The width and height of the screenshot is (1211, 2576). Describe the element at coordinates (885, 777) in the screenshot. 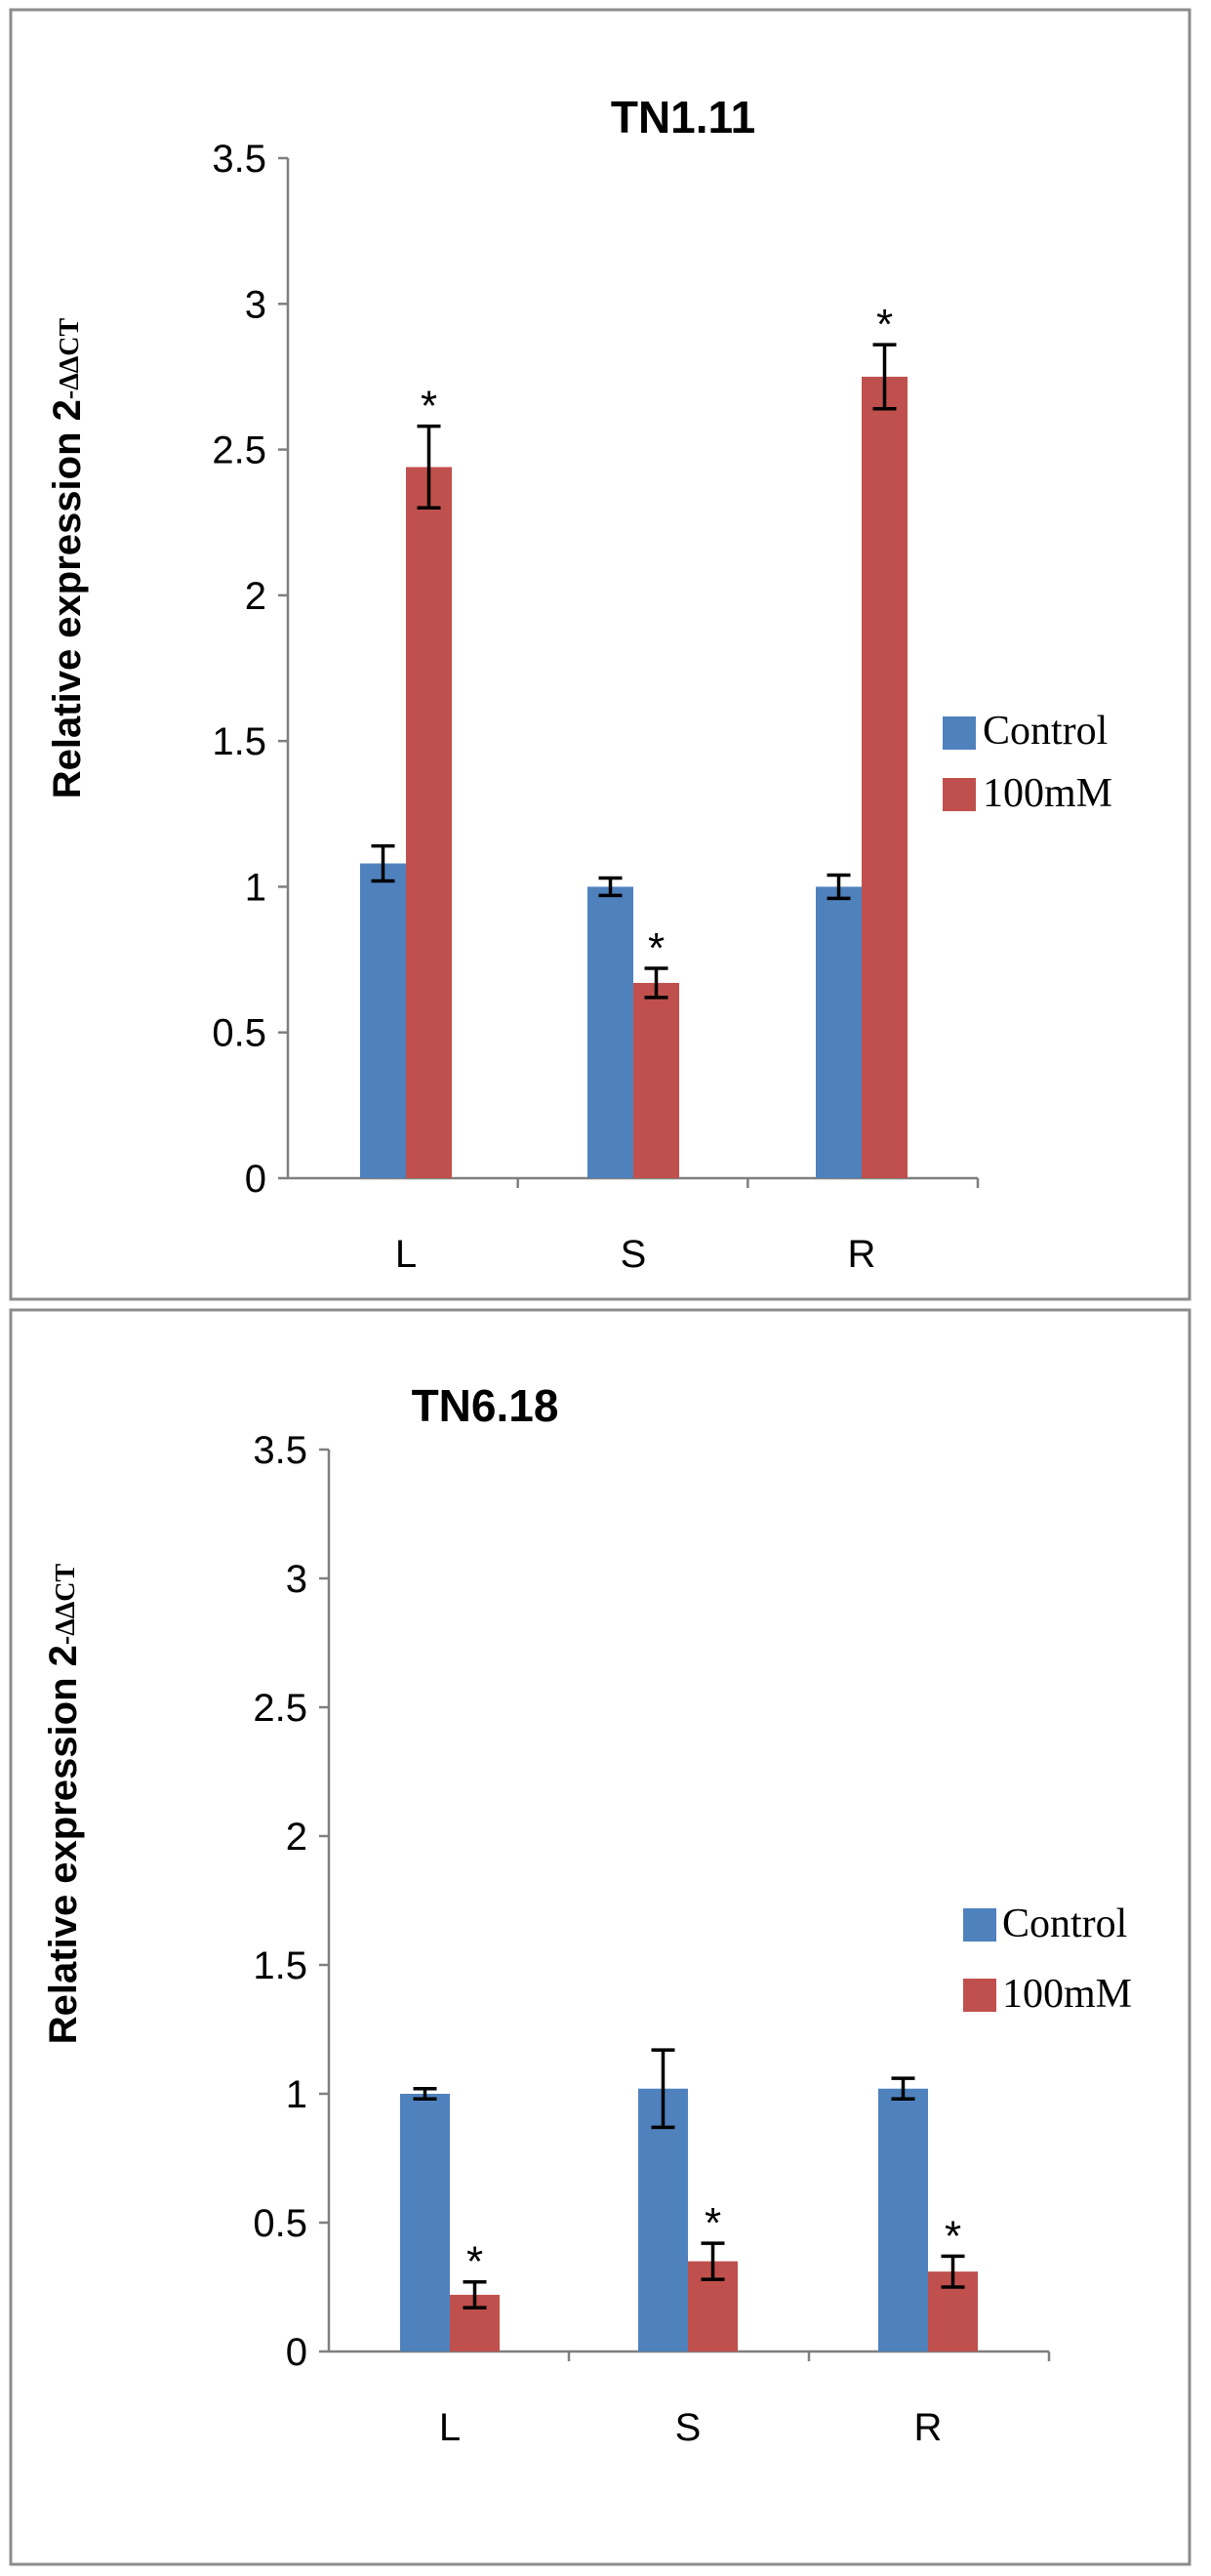

I see `bar-100mm-R` at that location.